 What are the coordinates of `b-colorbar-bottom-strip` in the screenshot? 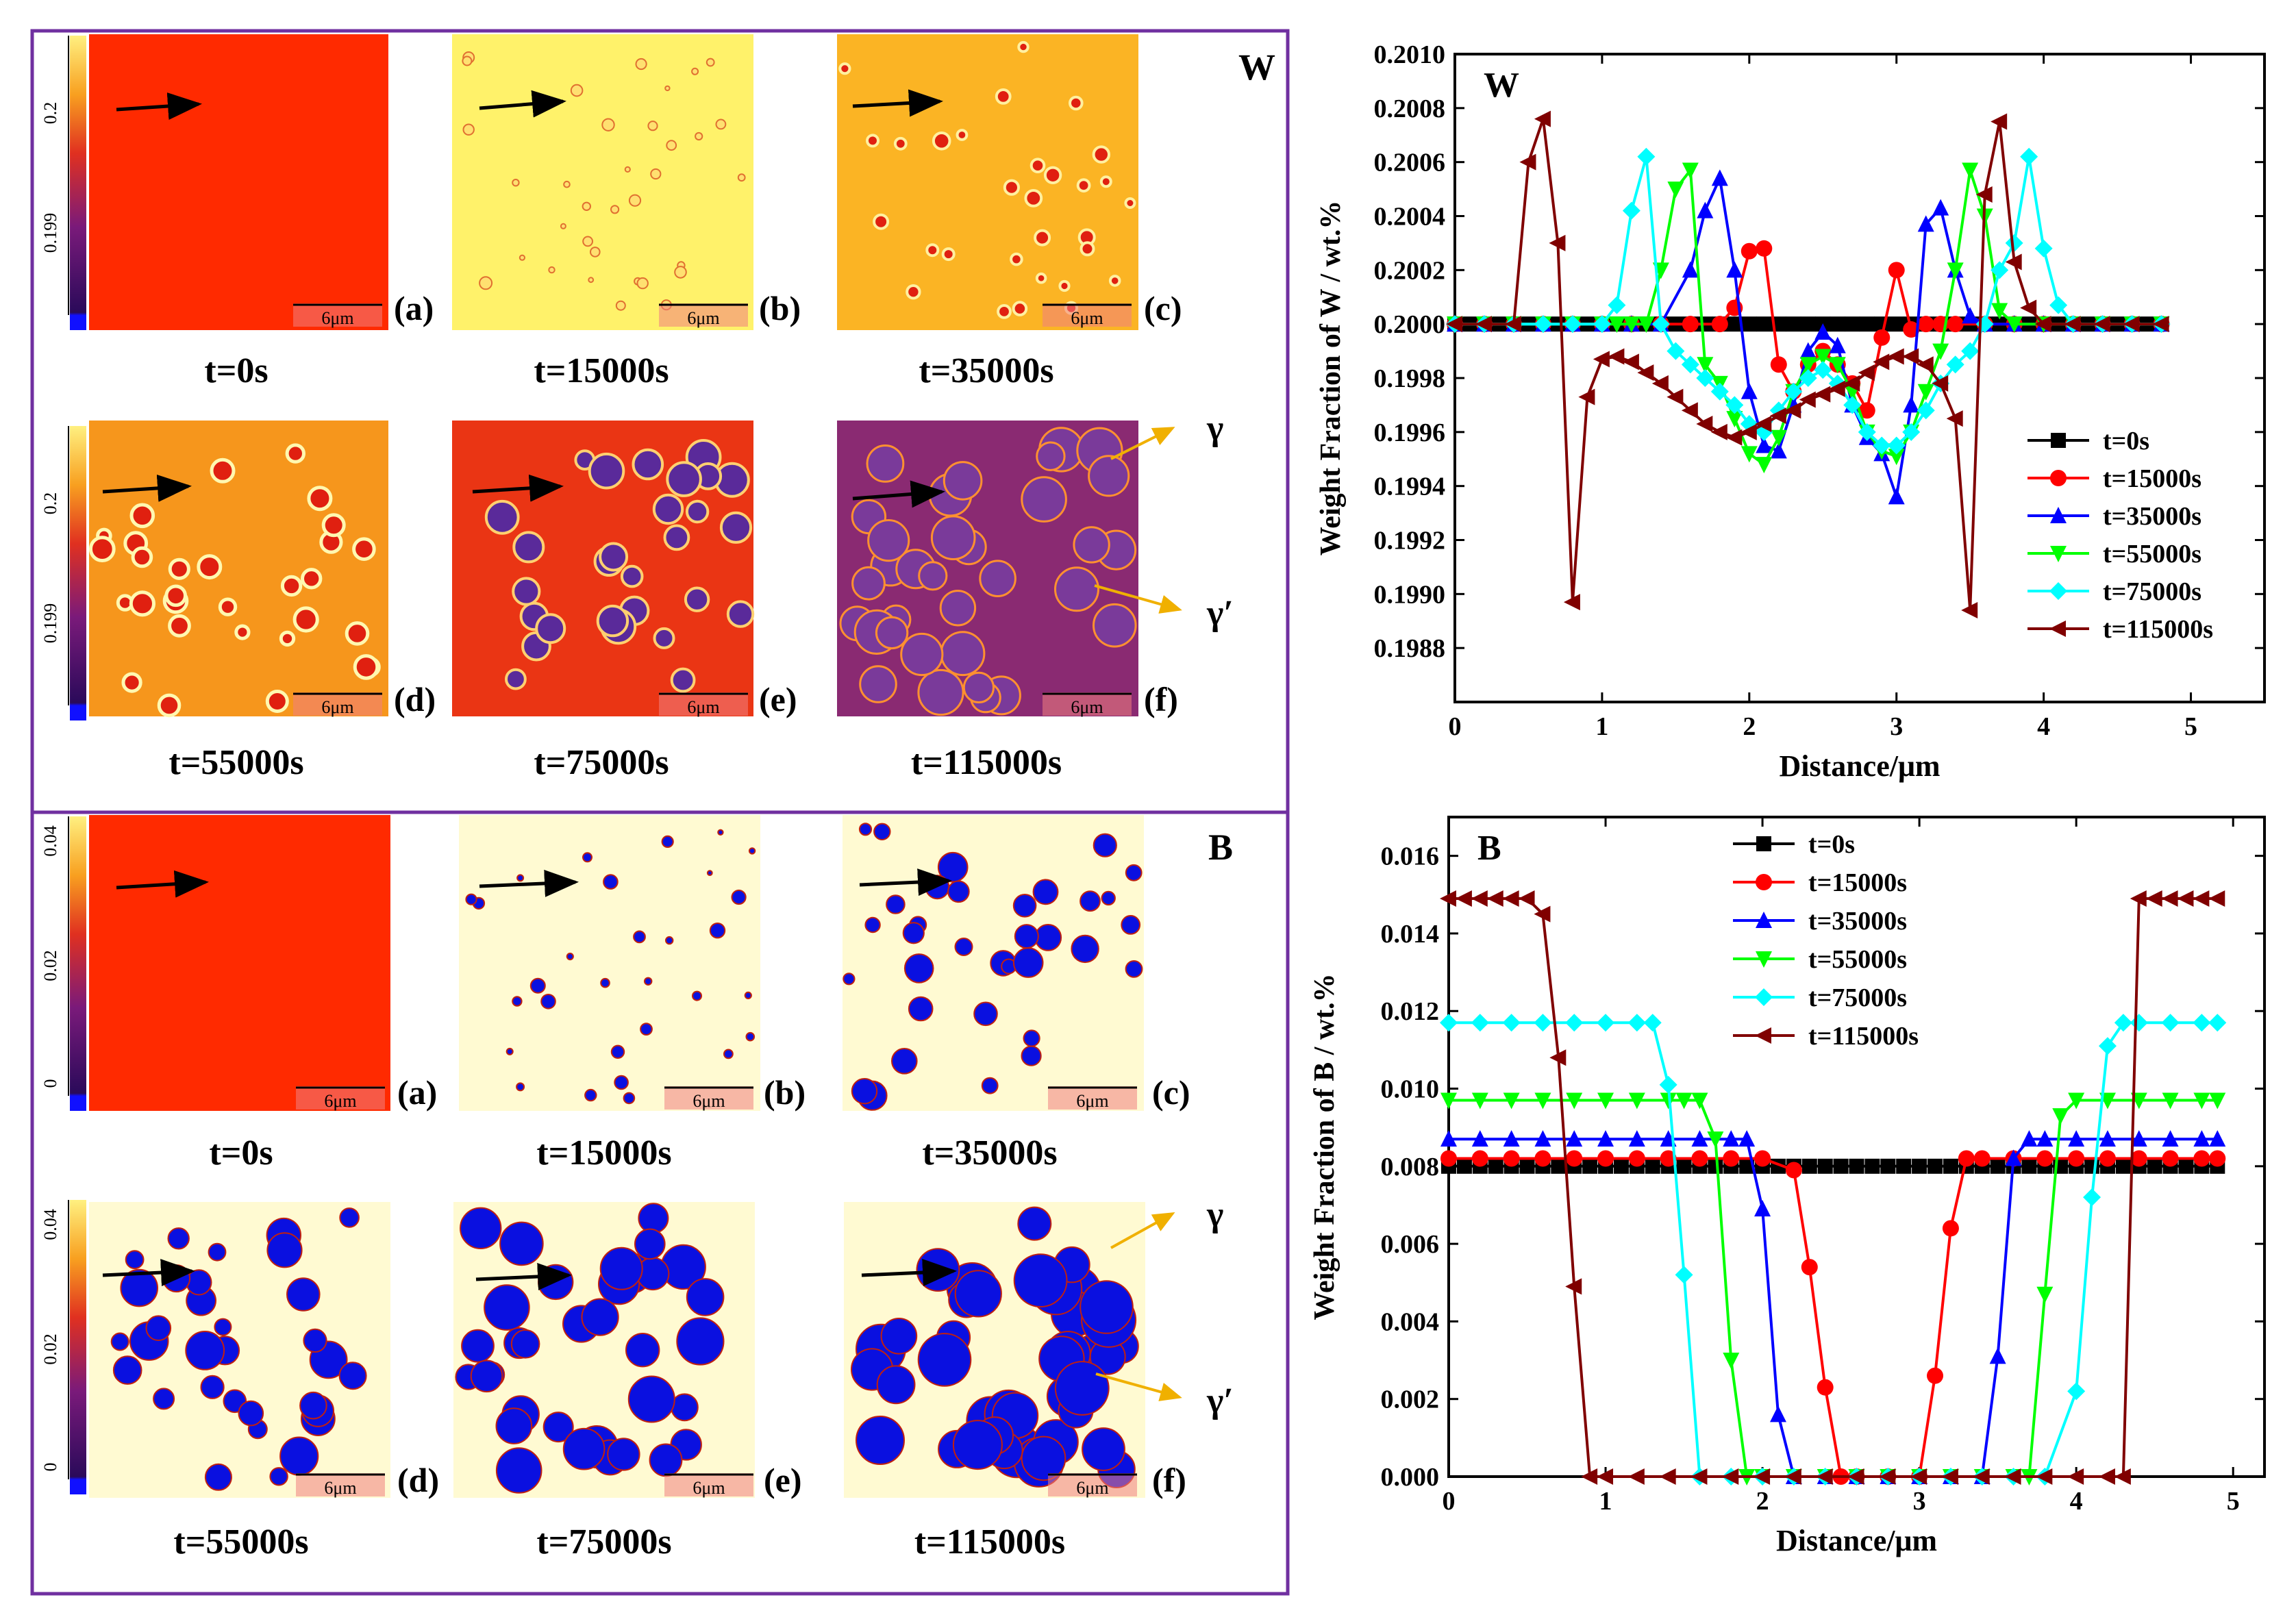 It's located at (78, 1347).